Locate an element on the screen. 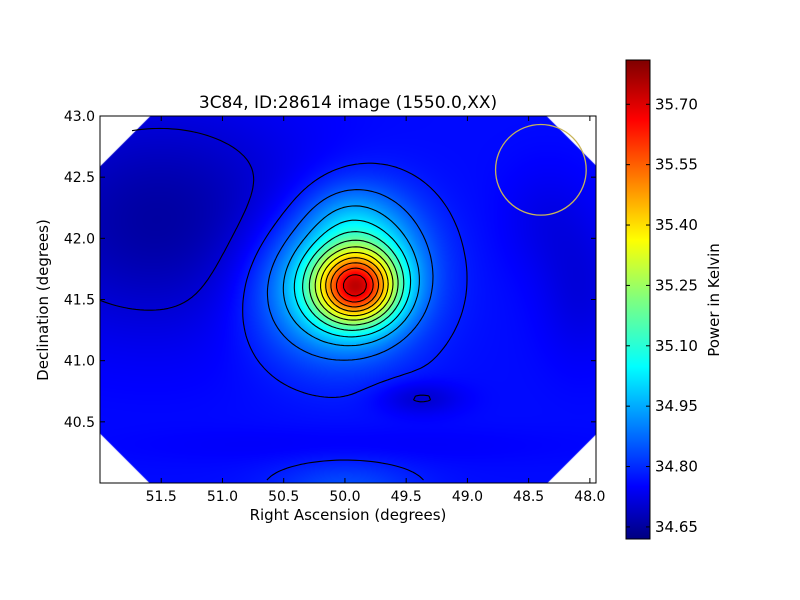 This screenshot has height=600, width=800. colorbar-label: Power in Kelvin is located at coordinates (714, 300).